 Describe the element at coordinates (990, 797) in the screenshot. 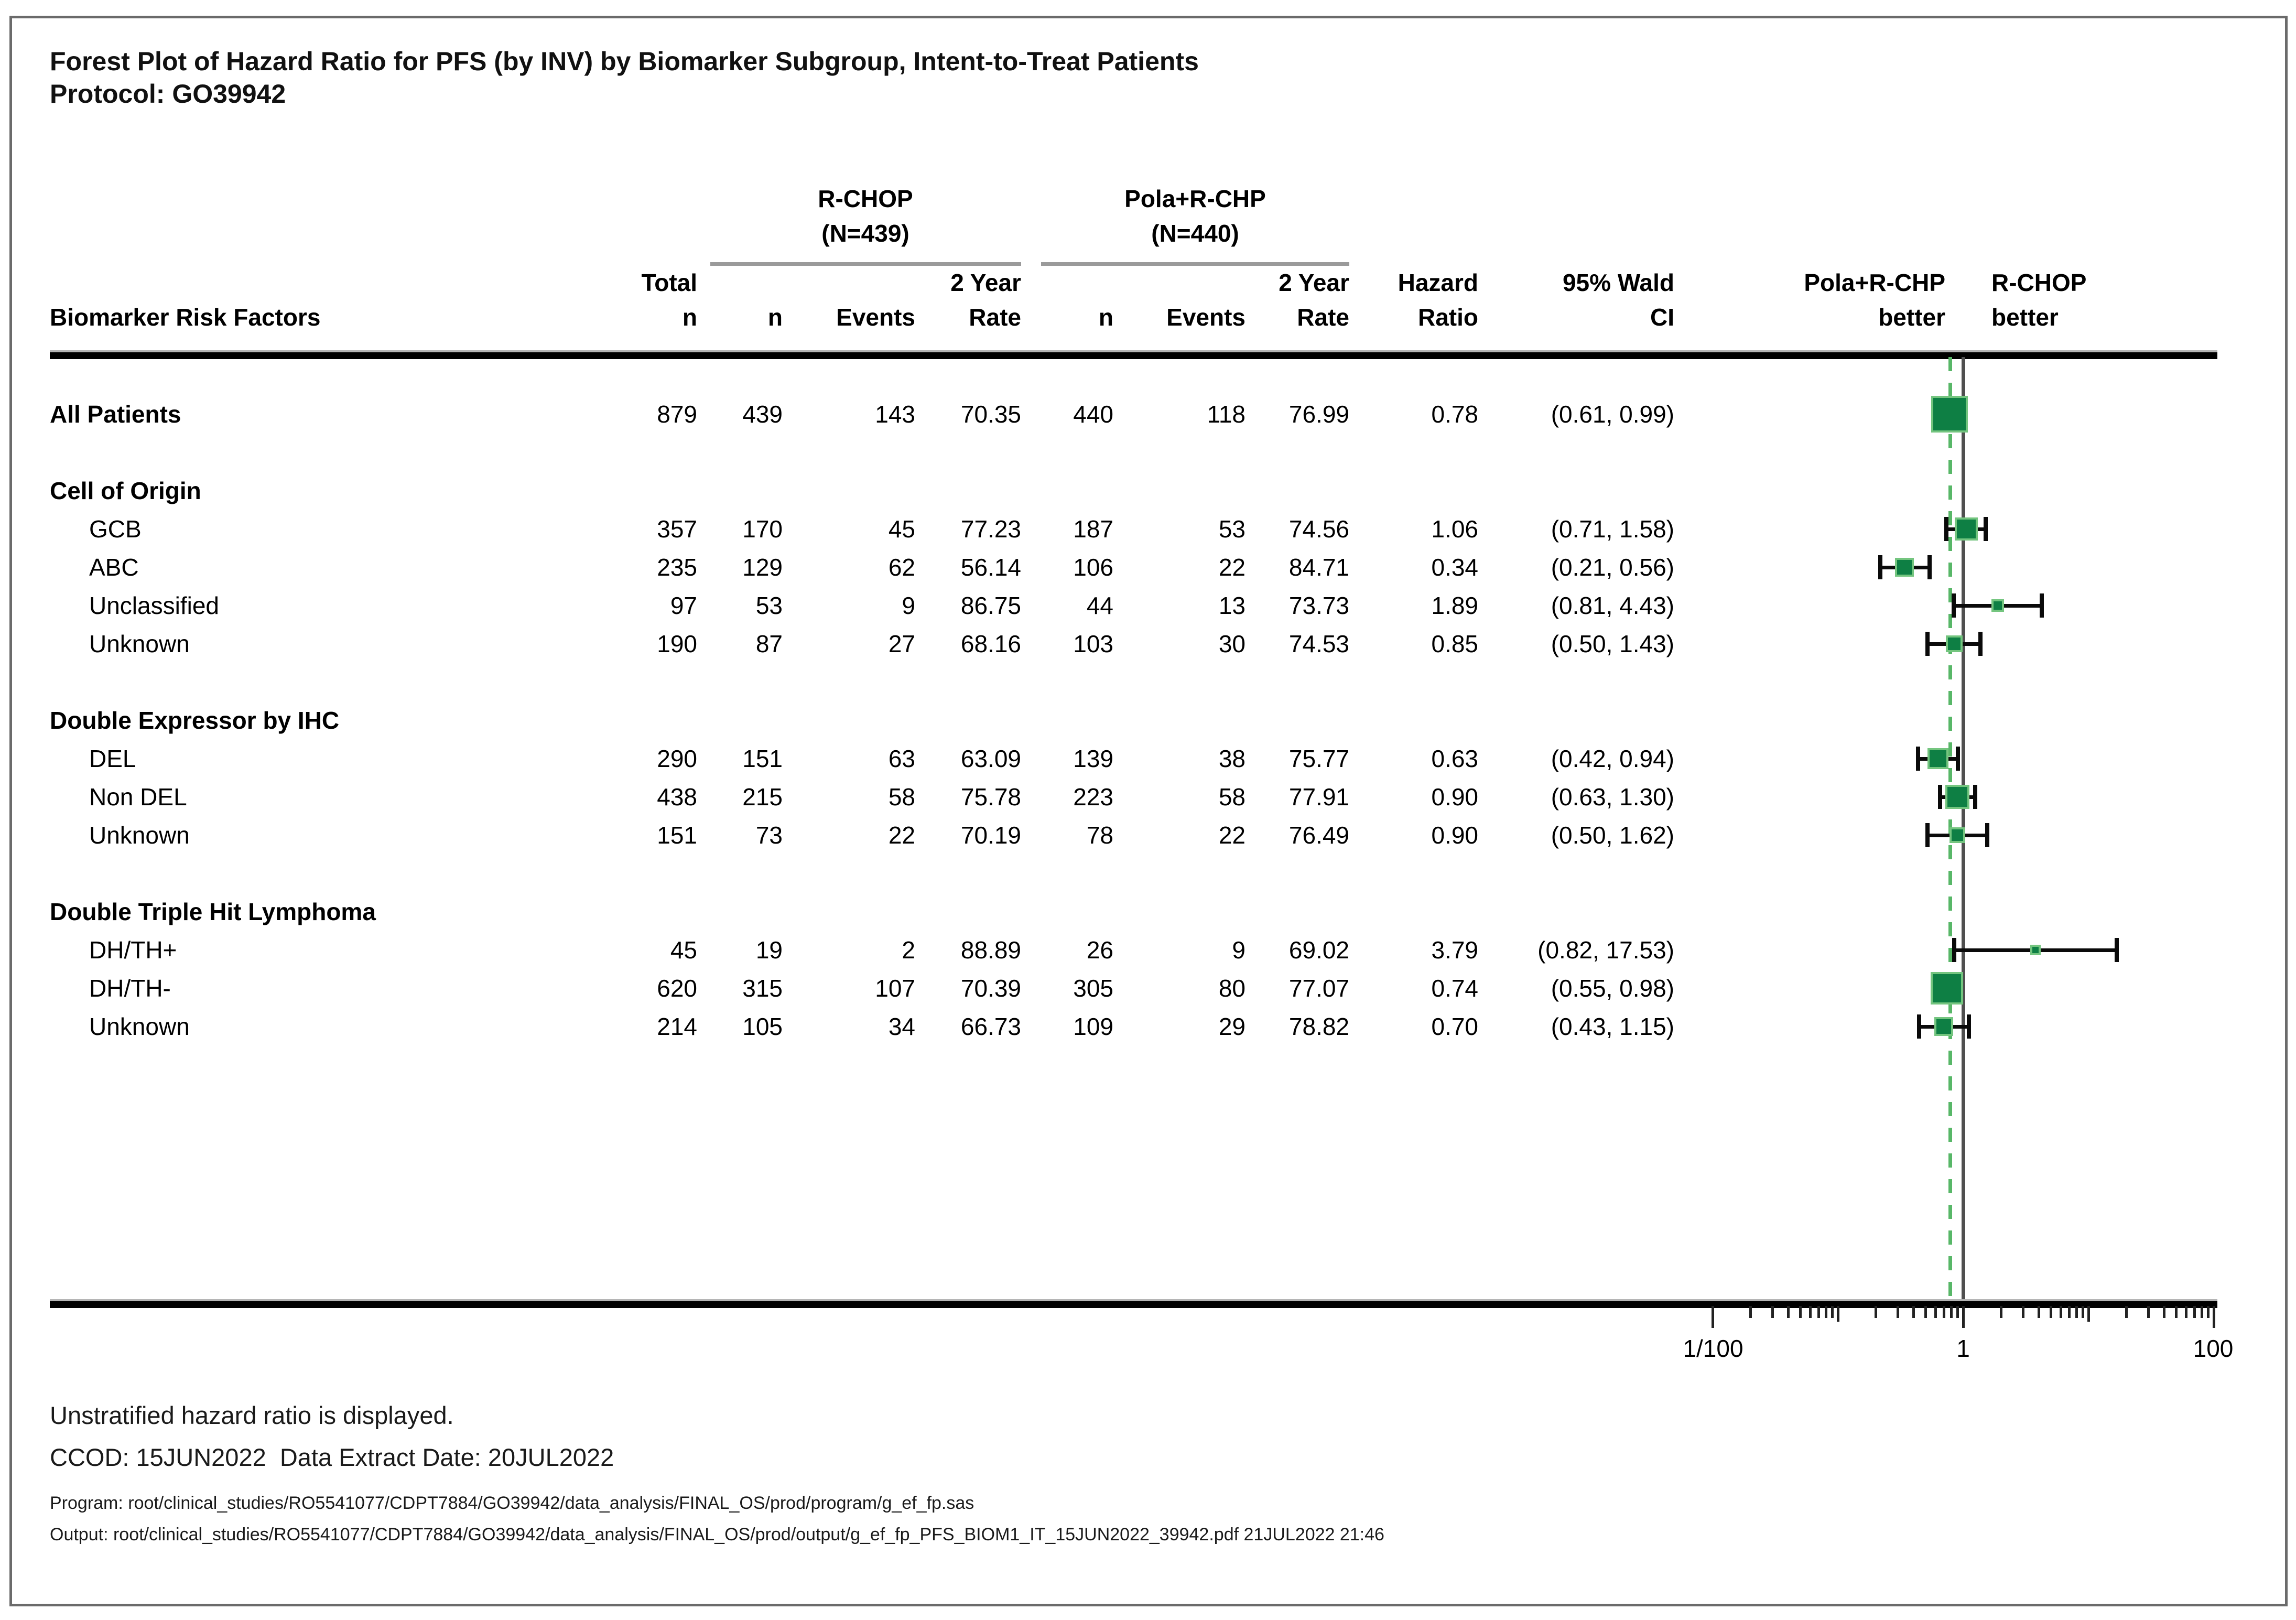

I see `cell-c_rate: 75.78` at that location.